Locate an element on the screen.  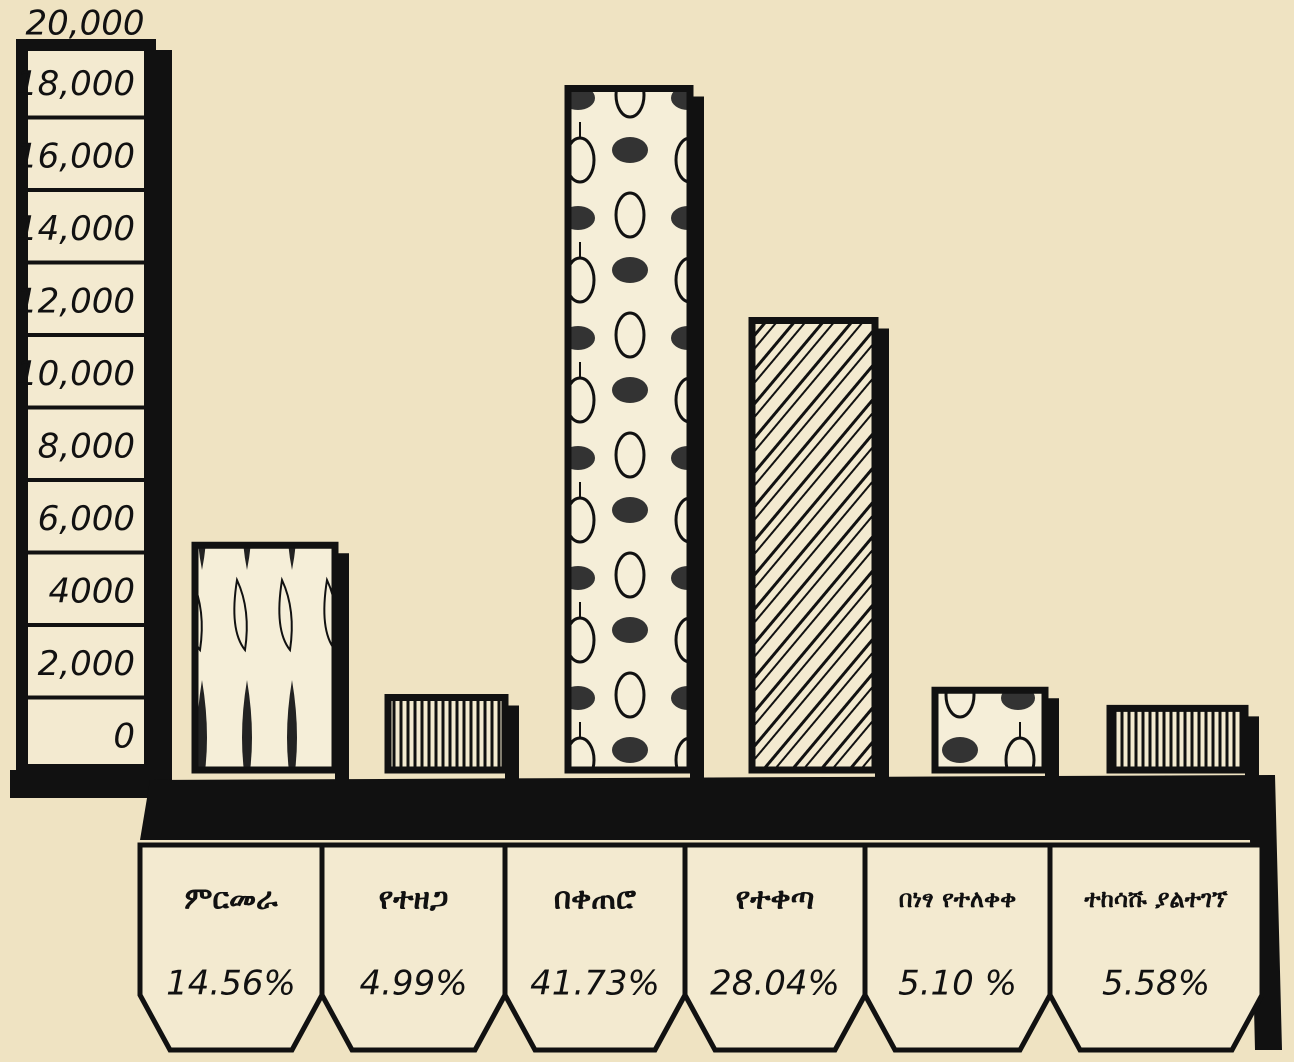
percent-label: 4.99% is located at coordinates (413, 984).